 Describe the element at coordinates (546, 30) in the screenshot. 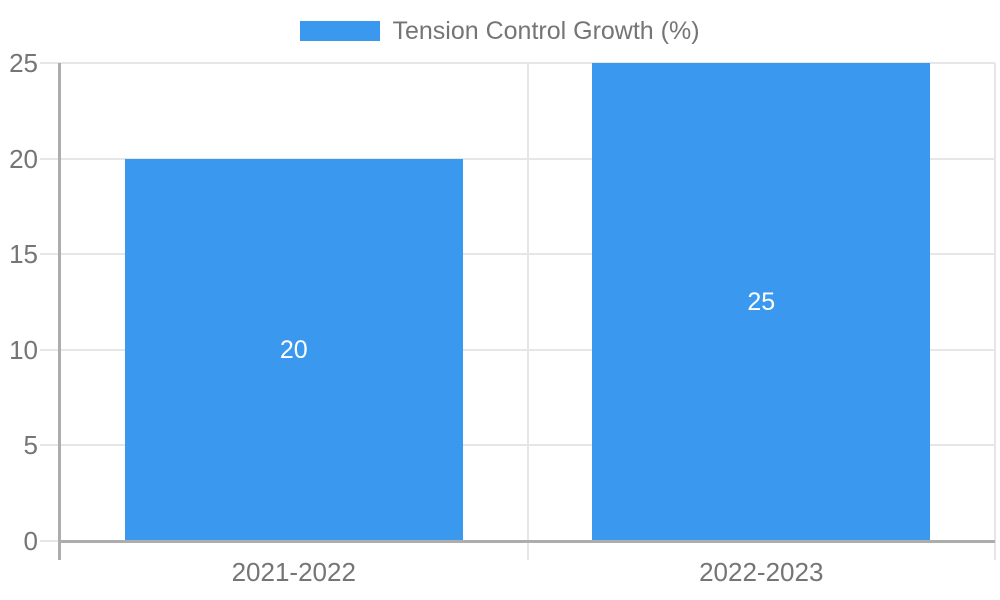

I see `legend-label: Tension Control Growth (%)` at that location.